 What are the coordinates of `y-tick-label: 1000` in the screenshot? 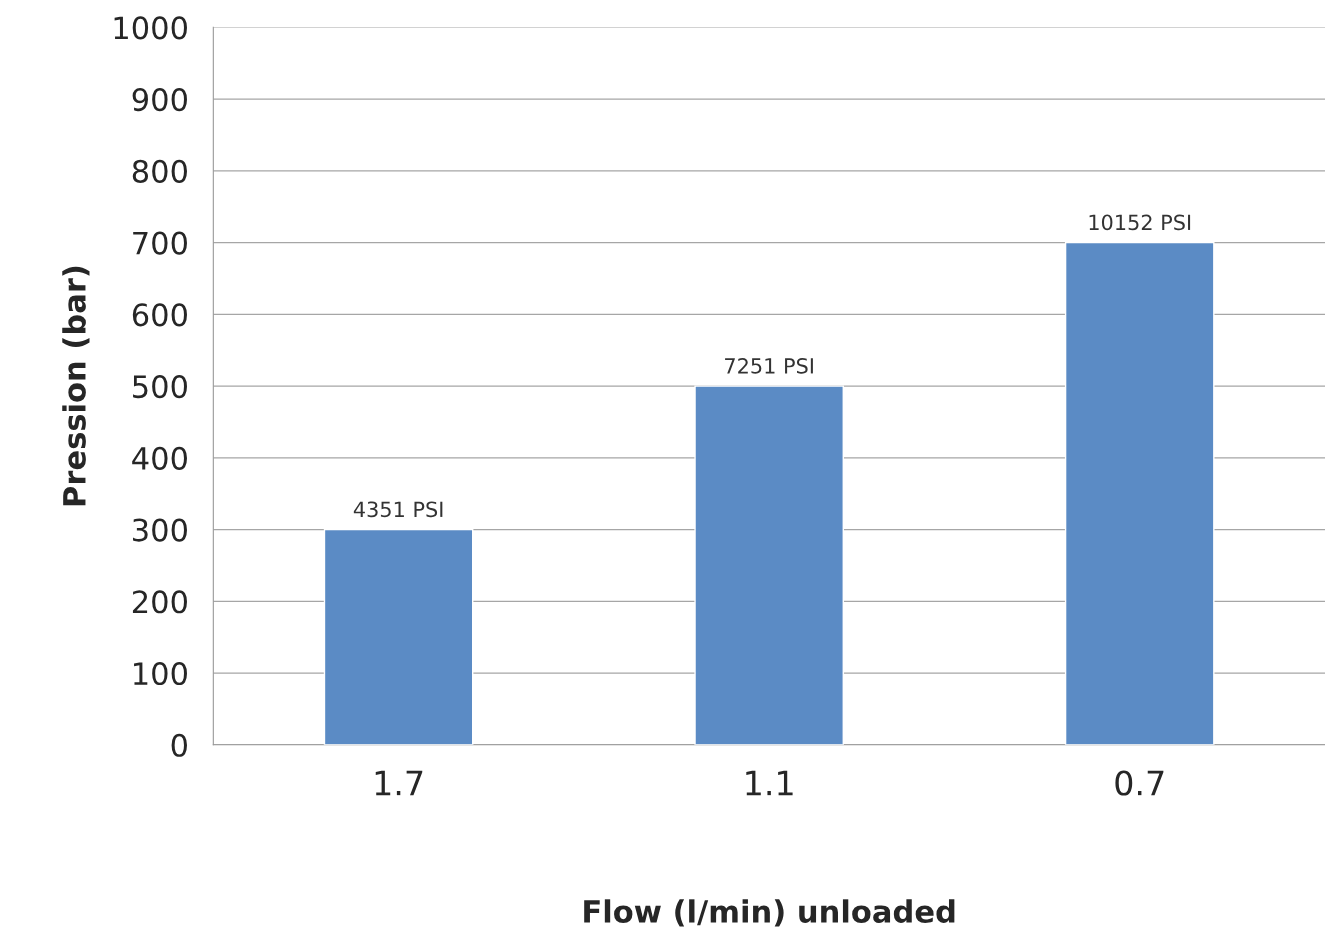 It's located at (150, 28).